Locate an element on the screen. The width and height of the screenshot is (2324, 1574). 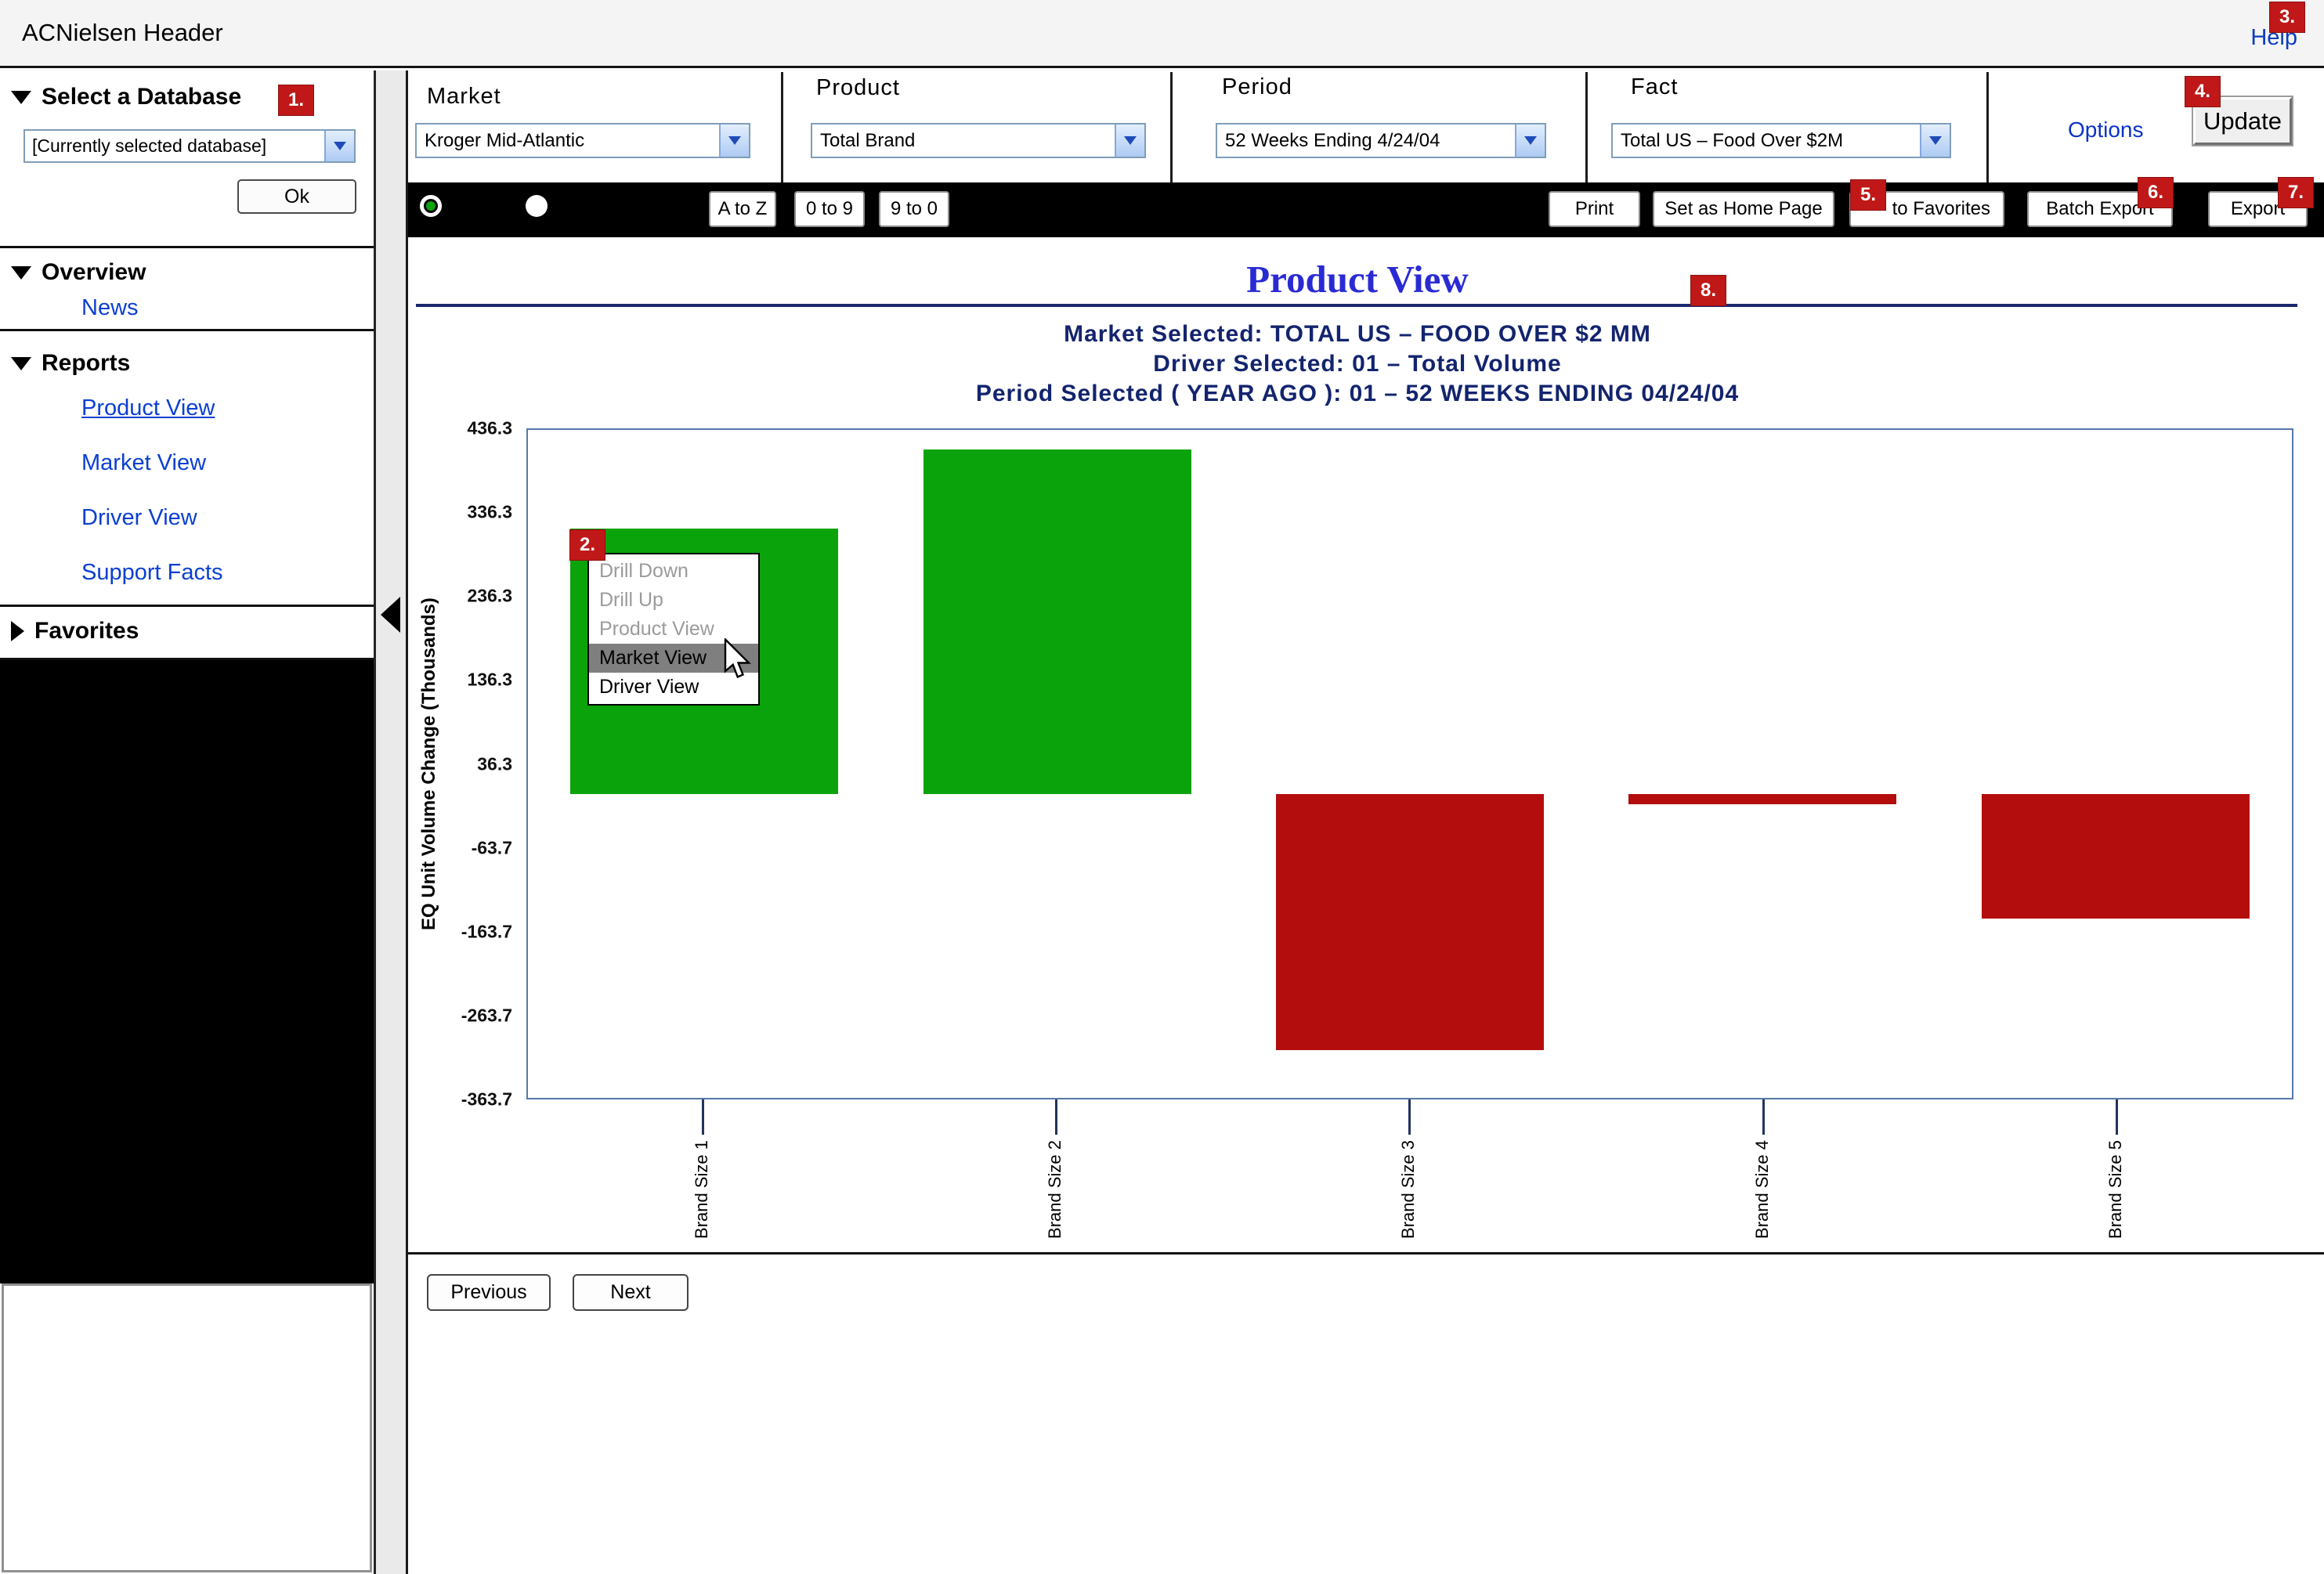
x-tick-label: Brand Size 1 is located at coordinates (701, 1189).